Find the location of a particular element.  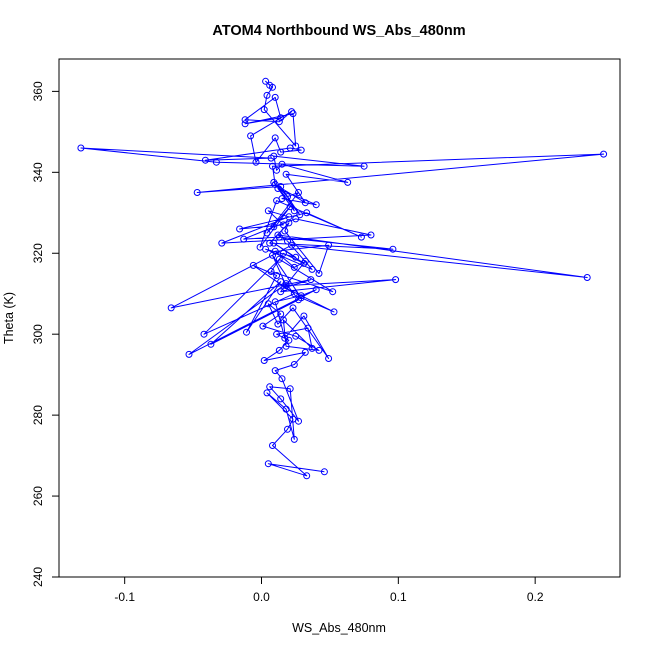

y-tick-label: 320 is located at coordinates (38, 253).